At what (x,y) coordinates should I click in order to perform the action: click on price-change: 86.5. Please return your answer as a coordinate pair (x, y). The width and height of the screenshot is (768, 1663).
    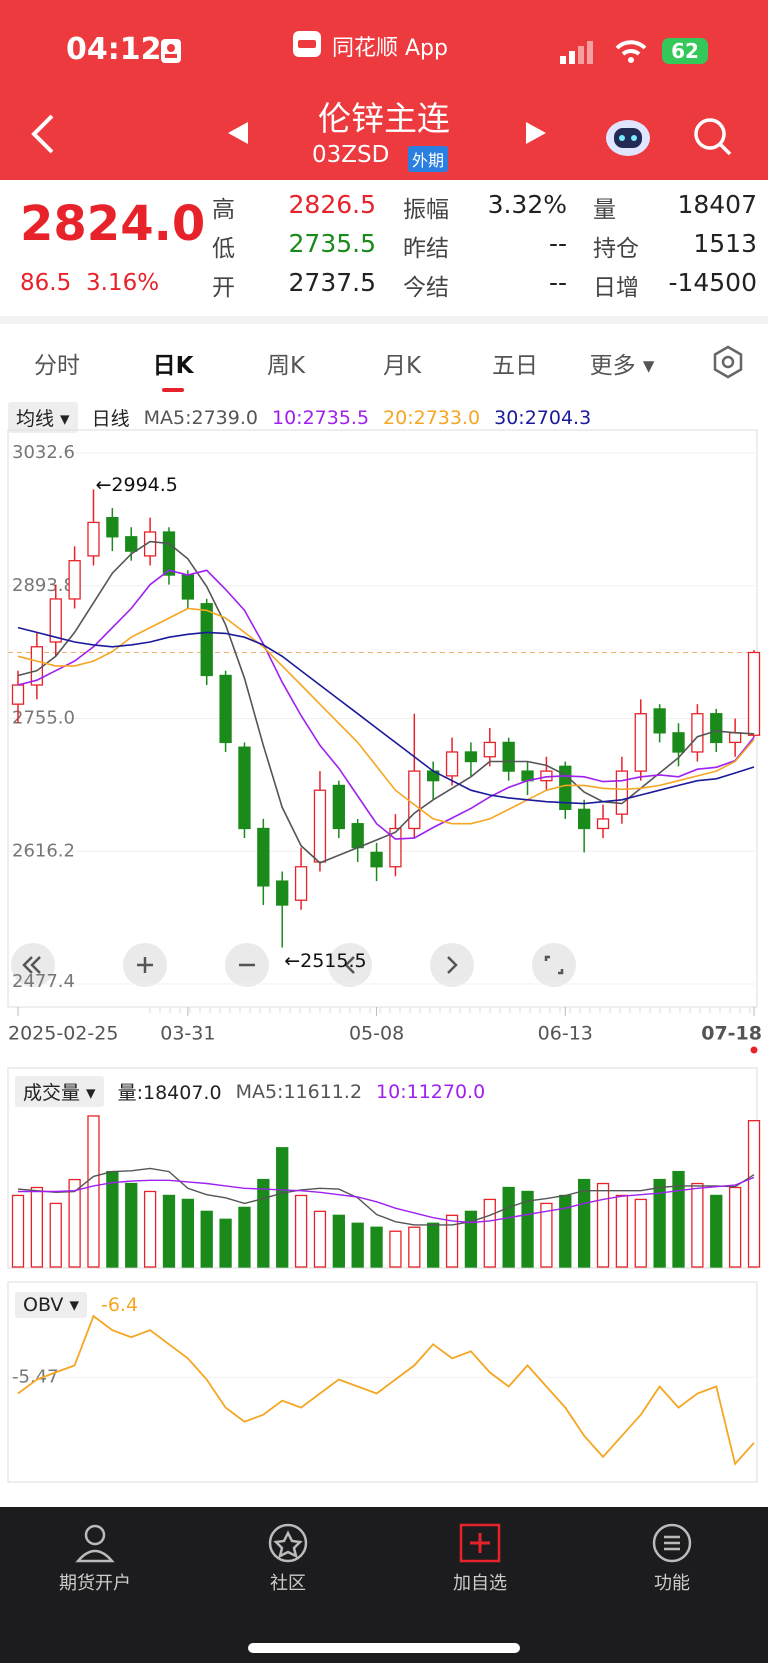
    Looking at the image, I should click on (46, 283).